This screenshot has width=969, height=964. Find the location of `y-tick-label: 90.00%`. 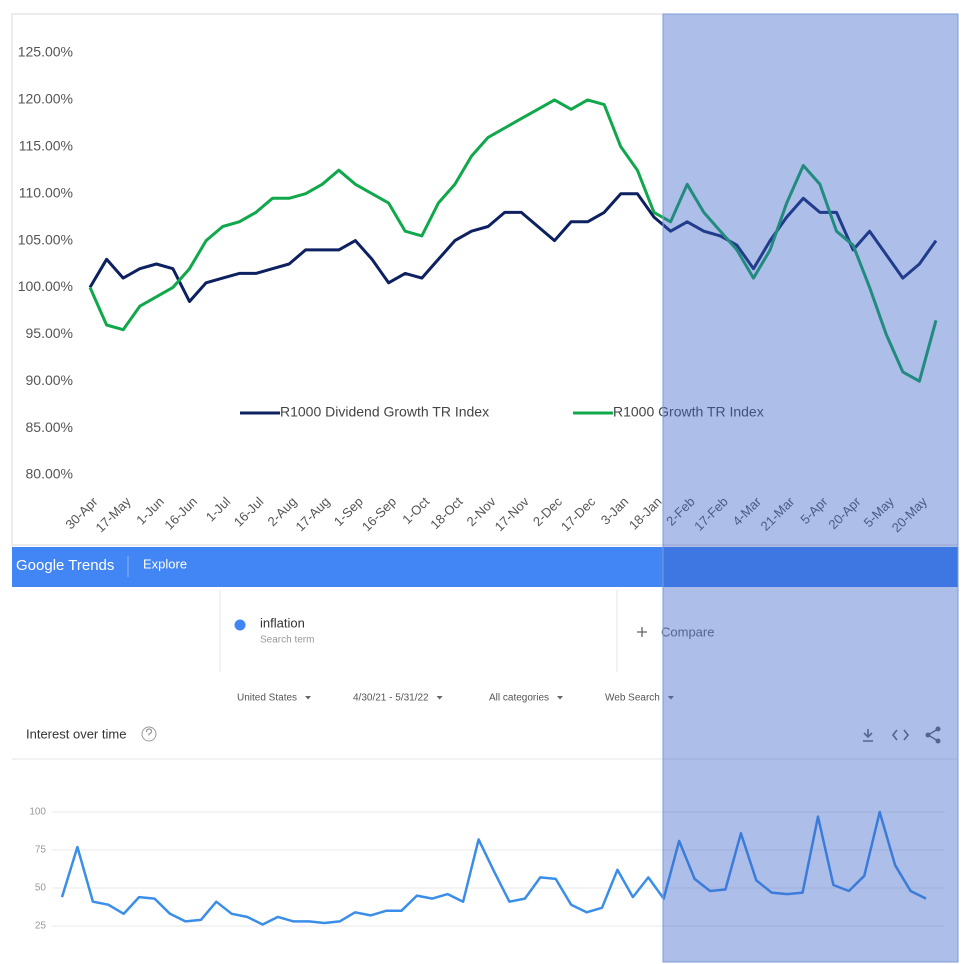

y-tick-label: 90.00% is located at coordinates (49, 380).